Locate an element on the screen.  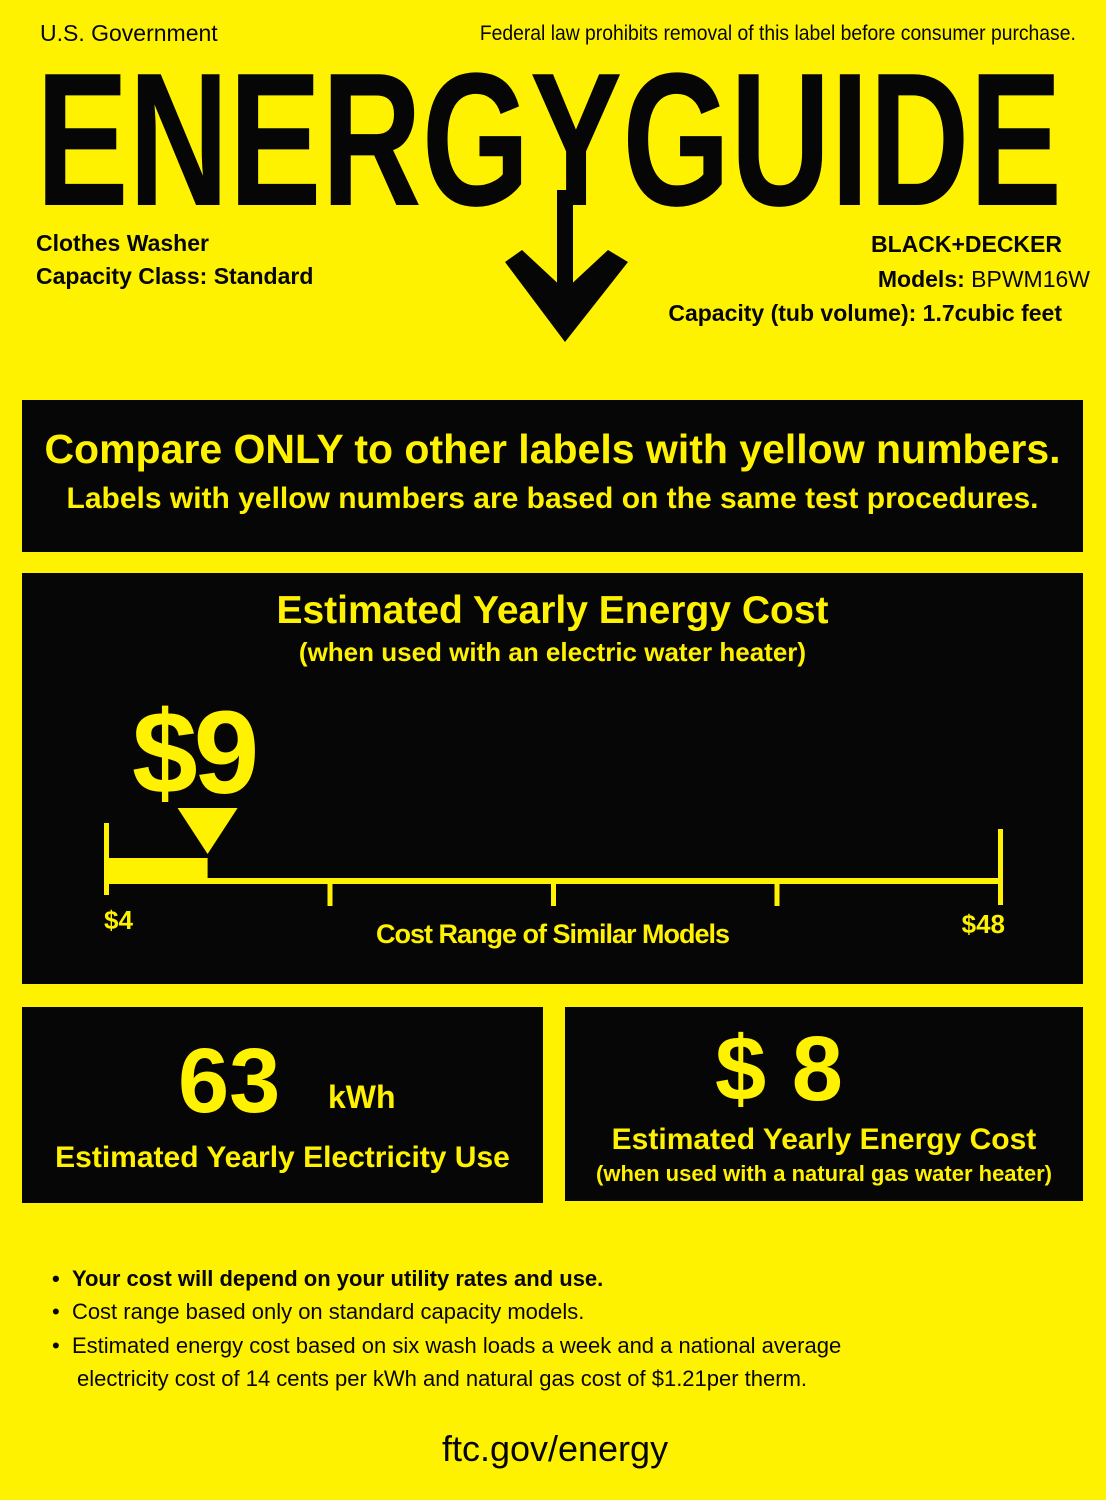
logo-title: ENERGYGUIDE is located at coordinates (549, 140).